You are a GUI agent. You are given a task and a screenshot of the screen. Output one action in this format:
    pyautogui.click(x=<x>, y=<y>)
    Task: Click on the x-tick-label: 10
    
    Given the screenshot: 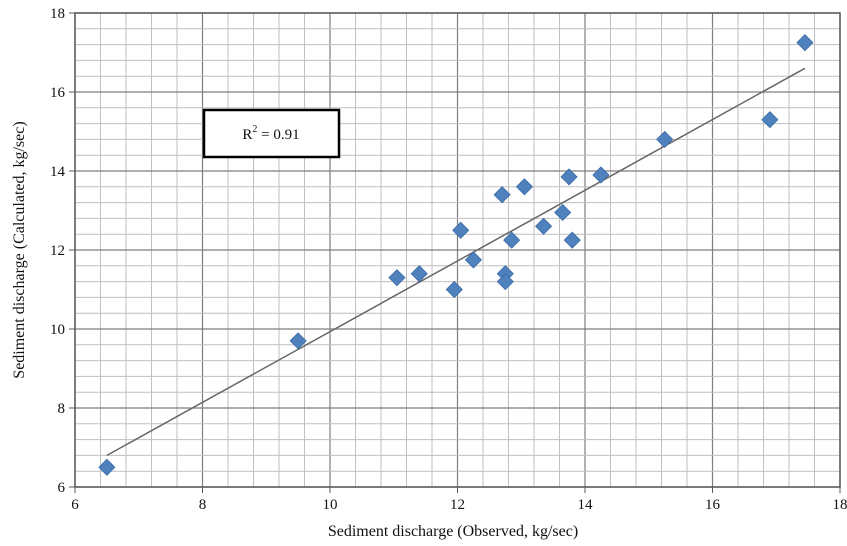 What is the action you would take?
    pyautogui.click(x=330, y=505)
    